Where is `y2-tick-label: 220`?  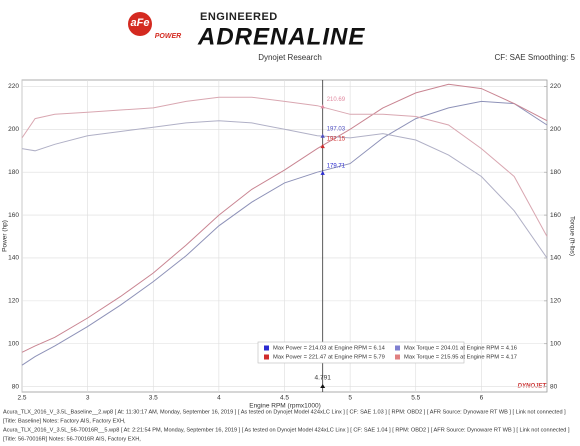 y2-tick-label: 220 is located at coordinates (555, 86).